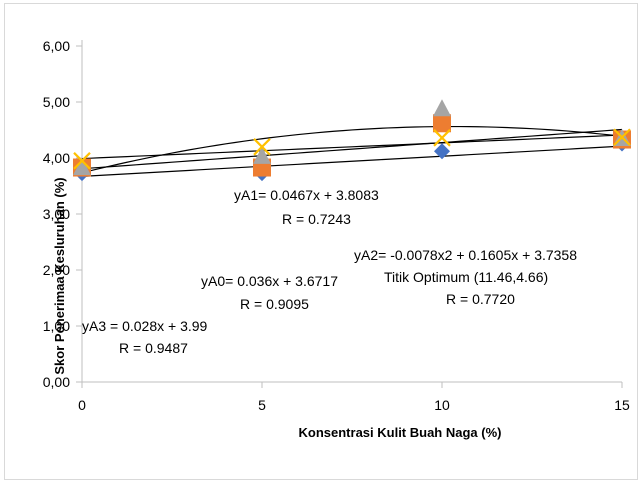  I want to click on trendline-a3, so click(352, 147).